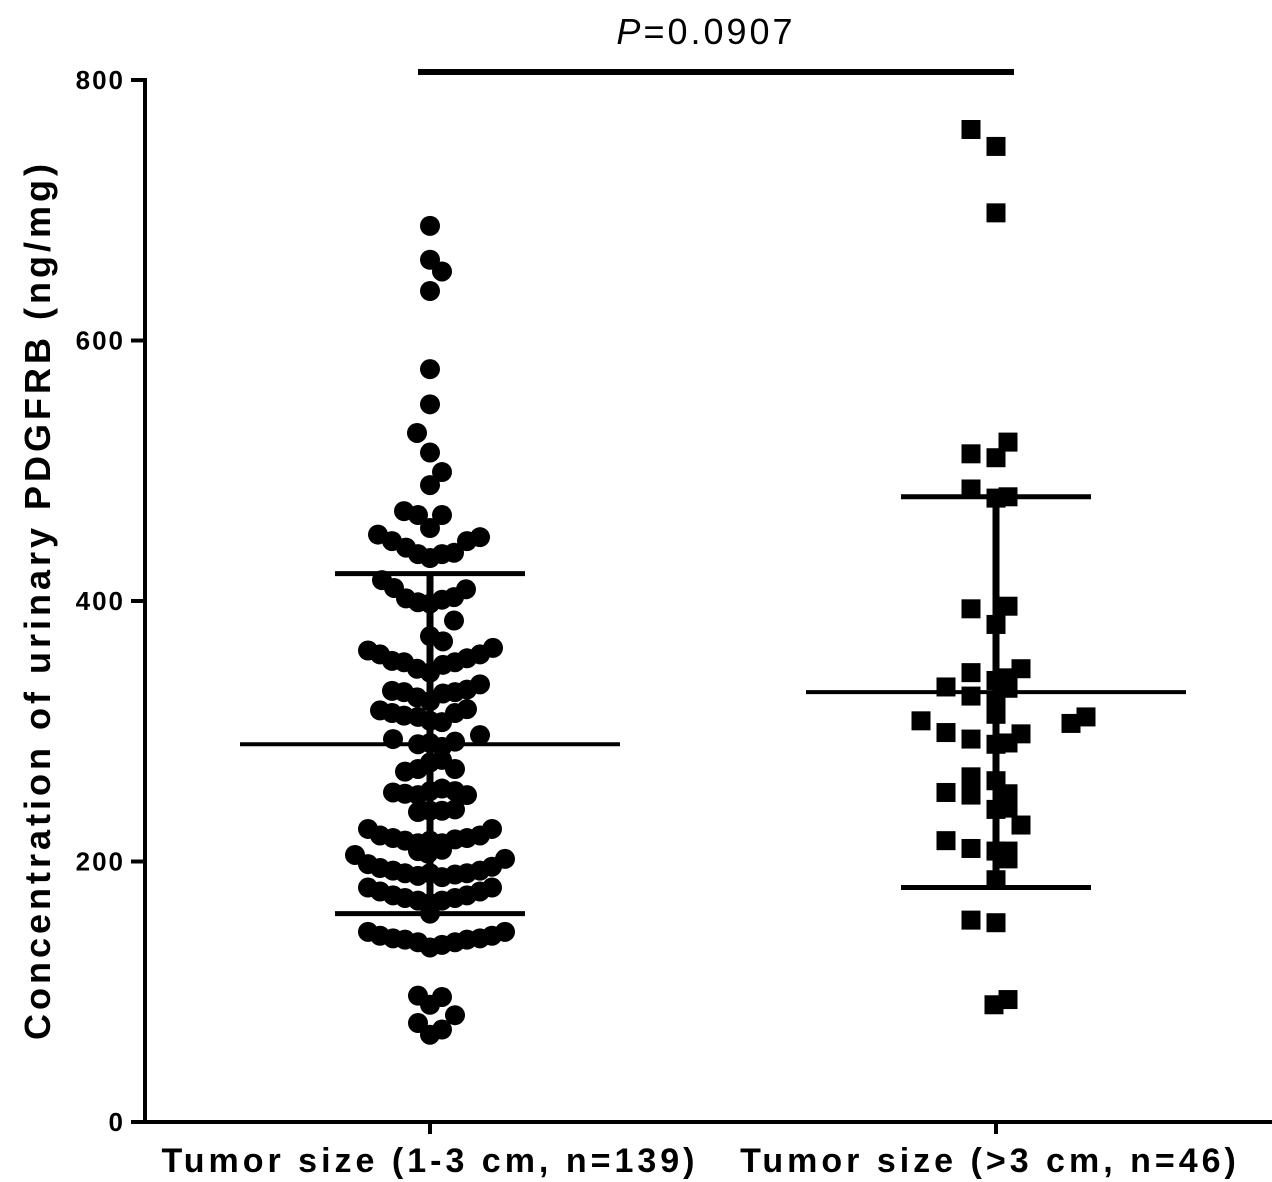  I want to click on p-value-annotation: P=0.0907, so click(716, 43).